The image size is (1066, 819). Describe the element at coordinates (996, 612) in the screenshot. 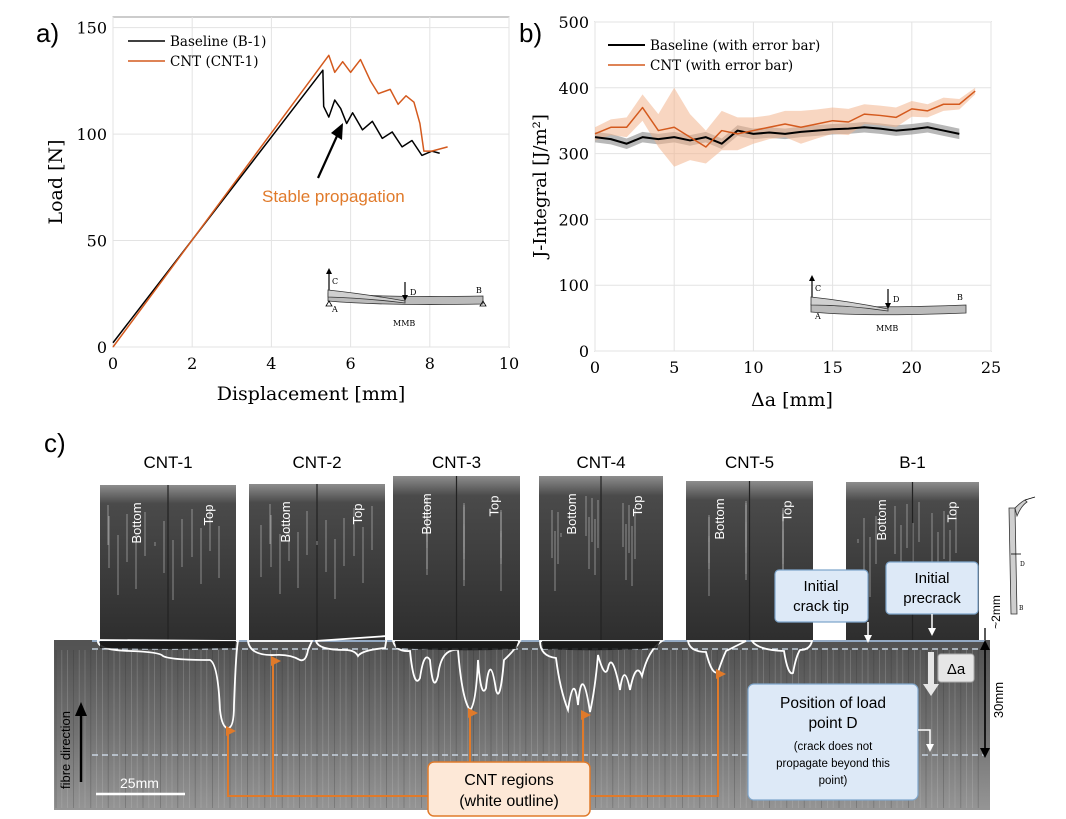

I see `dim-2mm-label: ~2mm` at that location.